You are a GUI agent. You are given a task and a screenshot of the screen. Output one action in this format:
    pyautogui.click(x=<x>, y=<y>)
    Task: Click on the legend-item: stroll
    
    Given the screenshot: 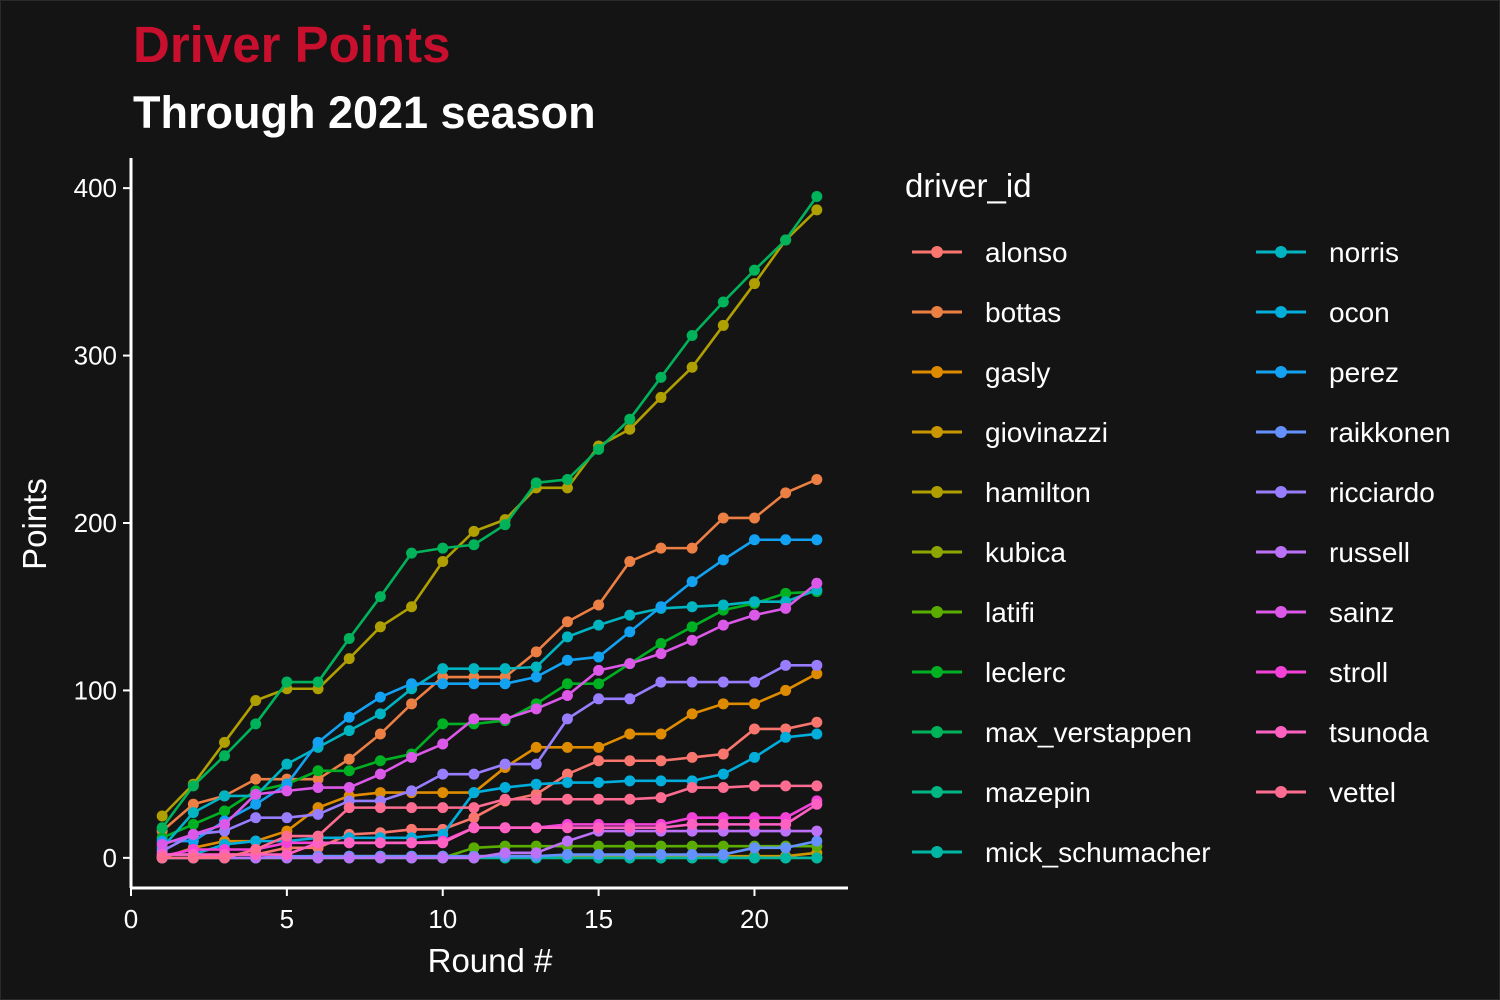 What is the action you would take?
    pyautogui.click(x=1322, y=672)
    